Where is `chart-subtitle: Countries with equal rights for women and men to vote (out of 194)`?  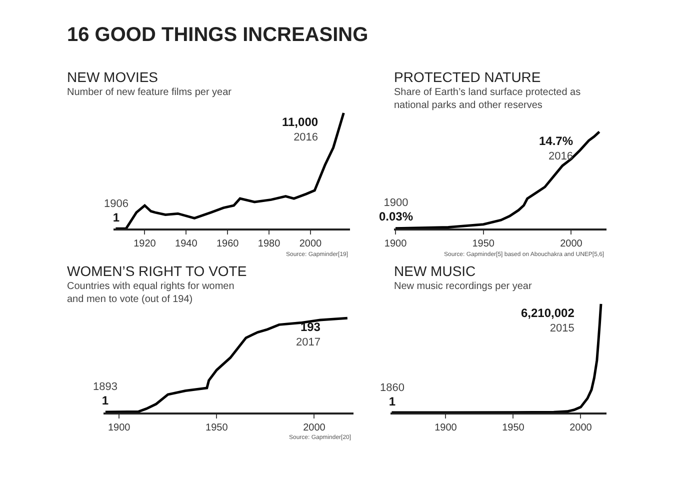 chart-subtitle: Countries with equal rights for women and men to vote (out of 194) is located at coordinates (150, 293).